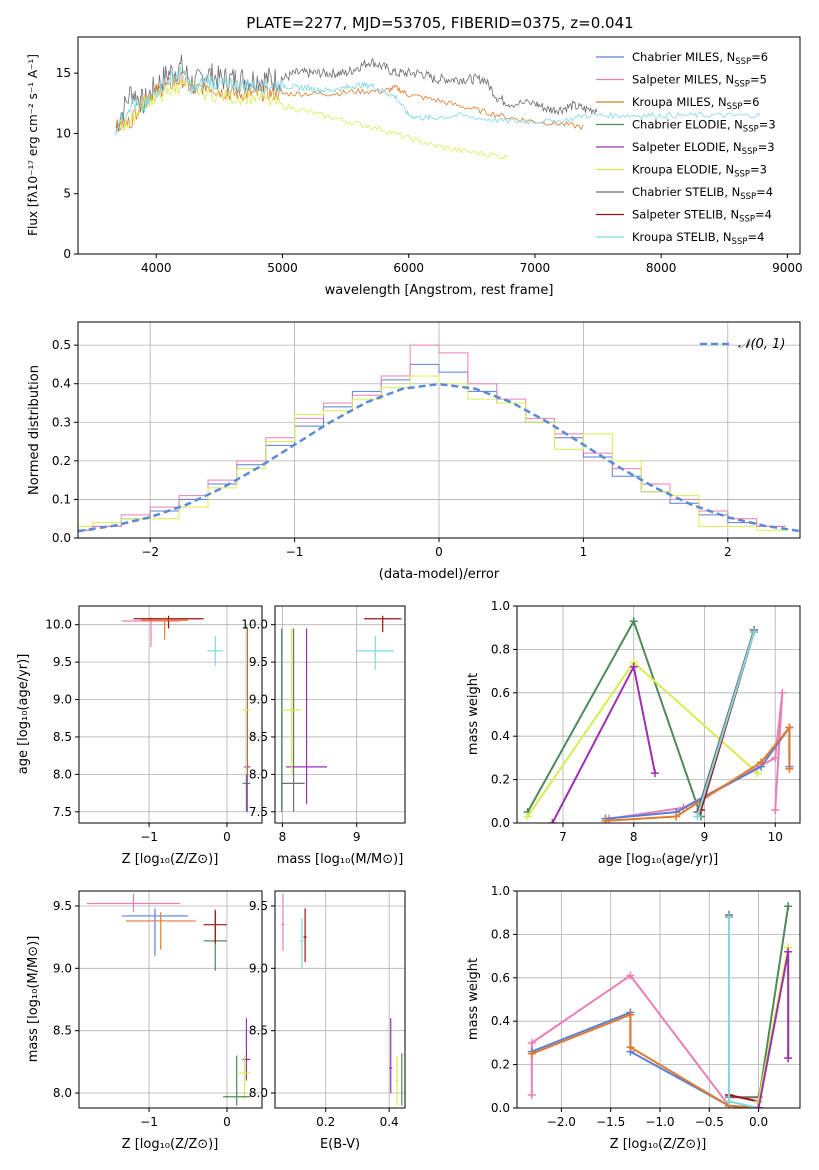 Image resolution: width=819 pixels, height=1170 pixels. I want to click on y-tick-label: 0.4, so click(500, 736).